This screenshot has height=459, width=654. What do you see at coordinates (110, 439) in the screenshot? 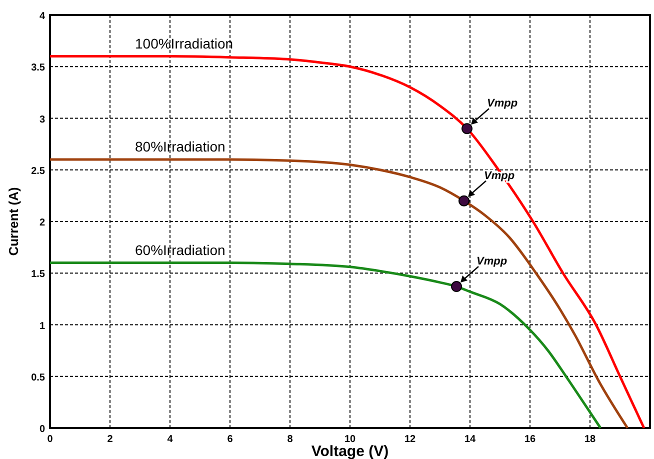
I see `x-tick-label: 2` at bounding box center [110, 439].